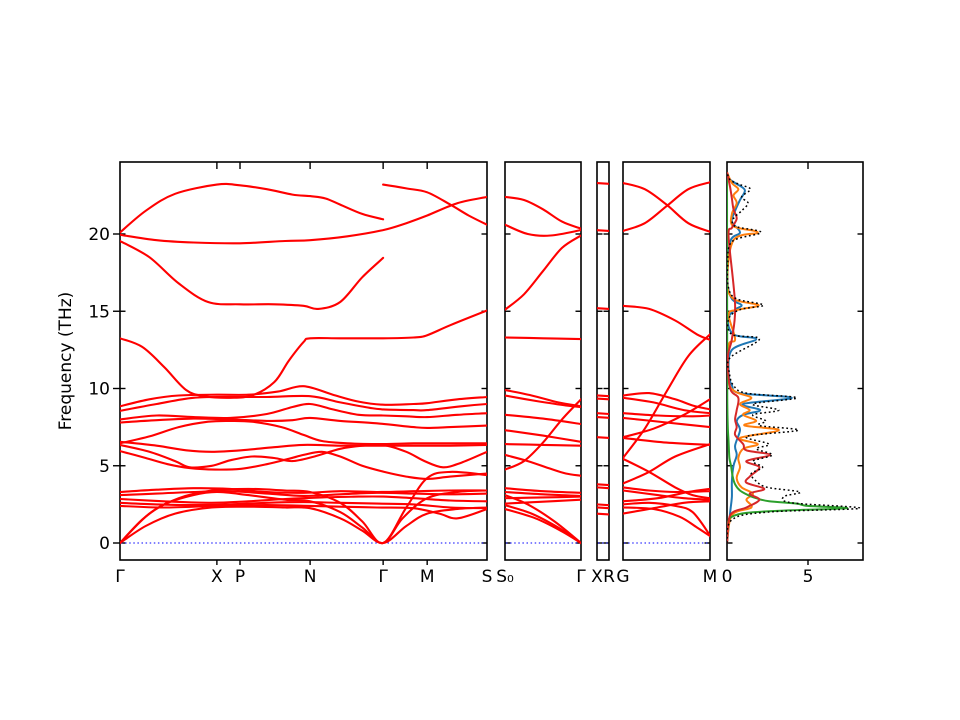 The image size is (960, 720). I want to click on band-panel-2-frame, so click(543, 361).